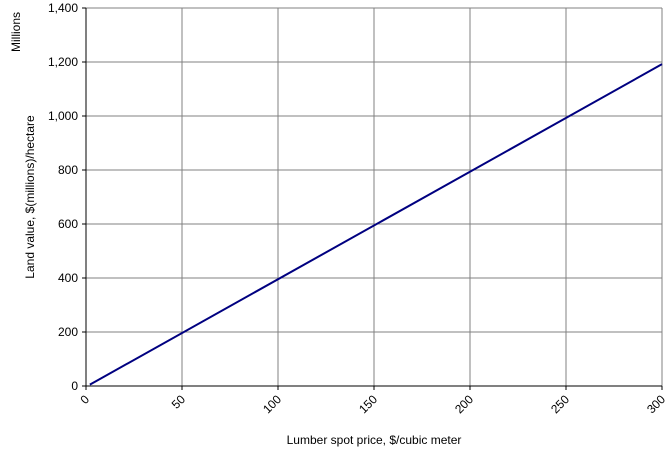 The width and height of the screenshot is (665, 451). I want to click on x-tick-label: 200, so click(464, 404).